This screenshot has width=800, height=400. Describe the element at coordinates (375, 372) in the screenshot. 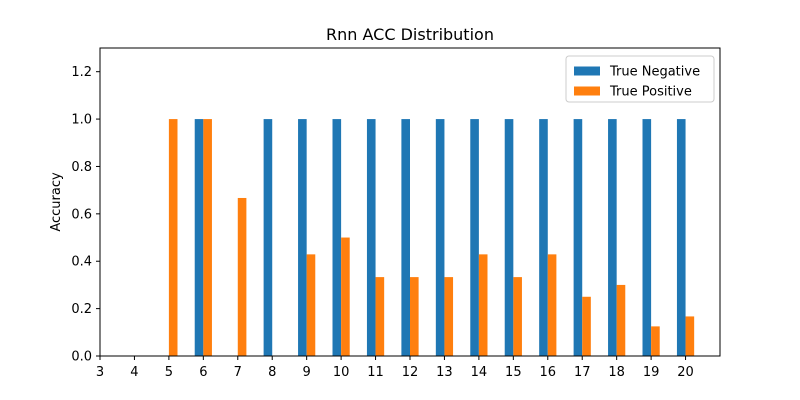

I see `x-tick-label: 11` at that location.